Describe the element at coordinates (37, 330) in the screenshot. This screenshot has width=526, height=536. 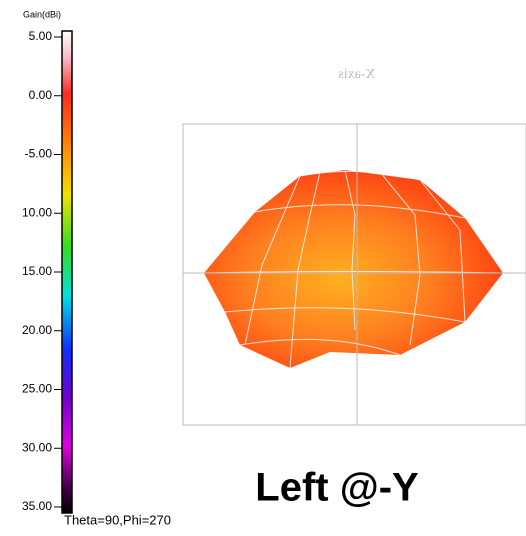
I see `colorbar-tick-label: 20.00` at that location.